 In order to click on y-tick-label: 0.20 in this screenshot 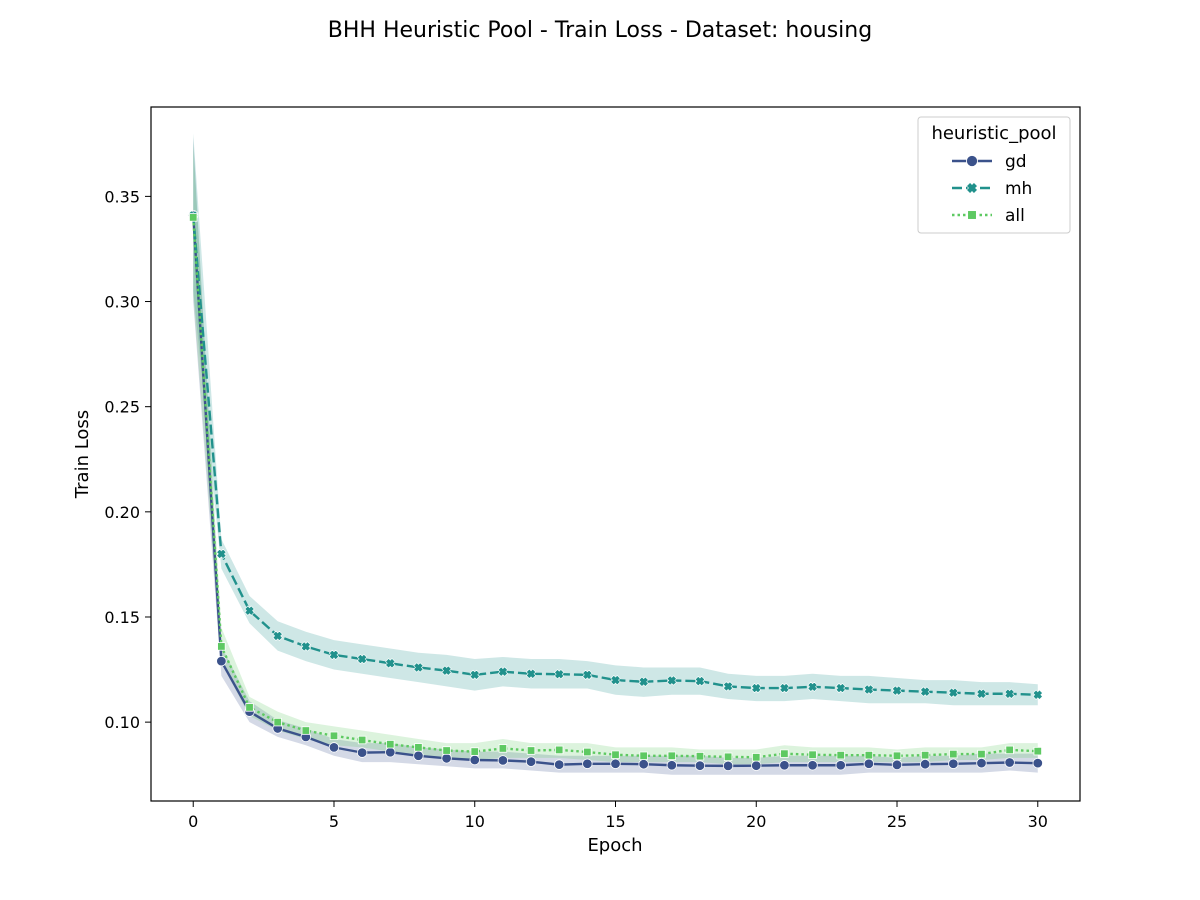, I will do `click(122, 512)`.